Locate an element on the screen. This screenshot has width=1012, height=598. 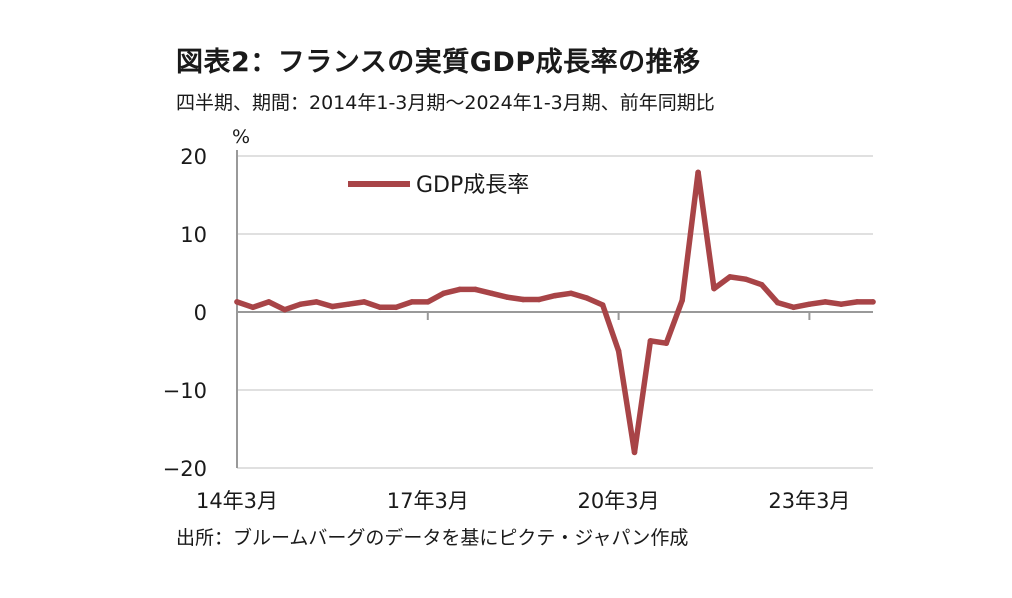
x-tick-label: 17年3月 is located at coordinates (428, 501).